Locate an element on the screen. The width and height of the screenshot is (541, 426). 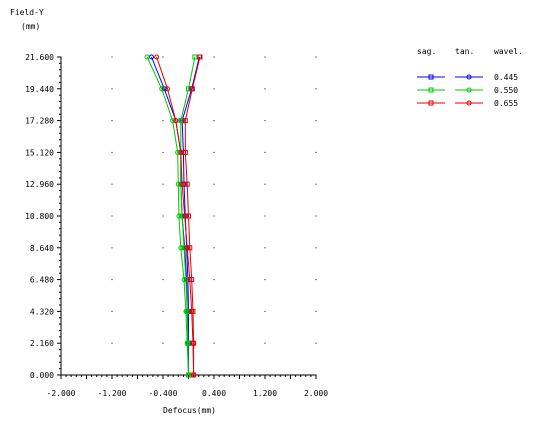
series-0-sag-line is located at coordinates (190, 215).